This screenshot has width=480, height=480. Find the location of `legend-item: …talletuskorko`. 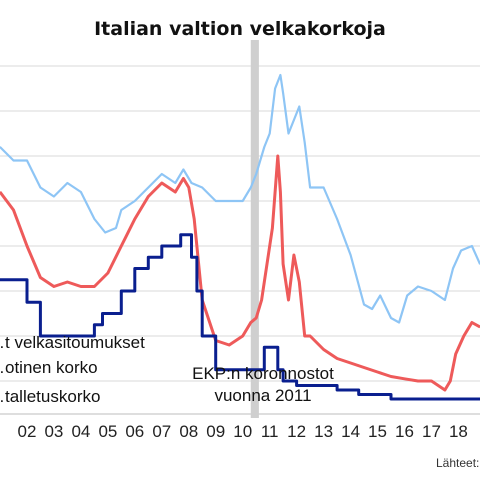

legend-item: …talletuskorko is located at coordinates (50, 396).